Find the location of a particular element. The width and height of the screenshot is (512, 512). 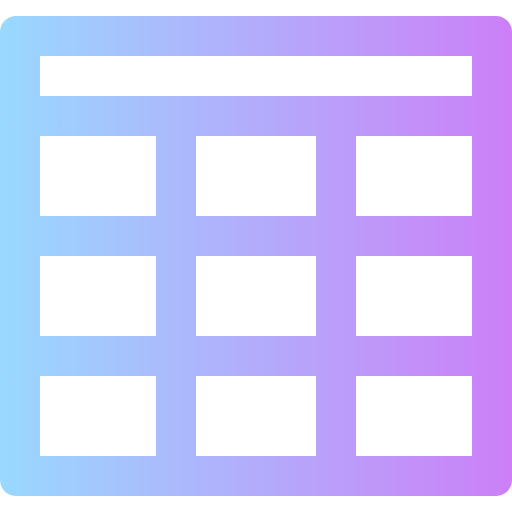

table-cell-r1-c3 is located at coordinates (414, 176).